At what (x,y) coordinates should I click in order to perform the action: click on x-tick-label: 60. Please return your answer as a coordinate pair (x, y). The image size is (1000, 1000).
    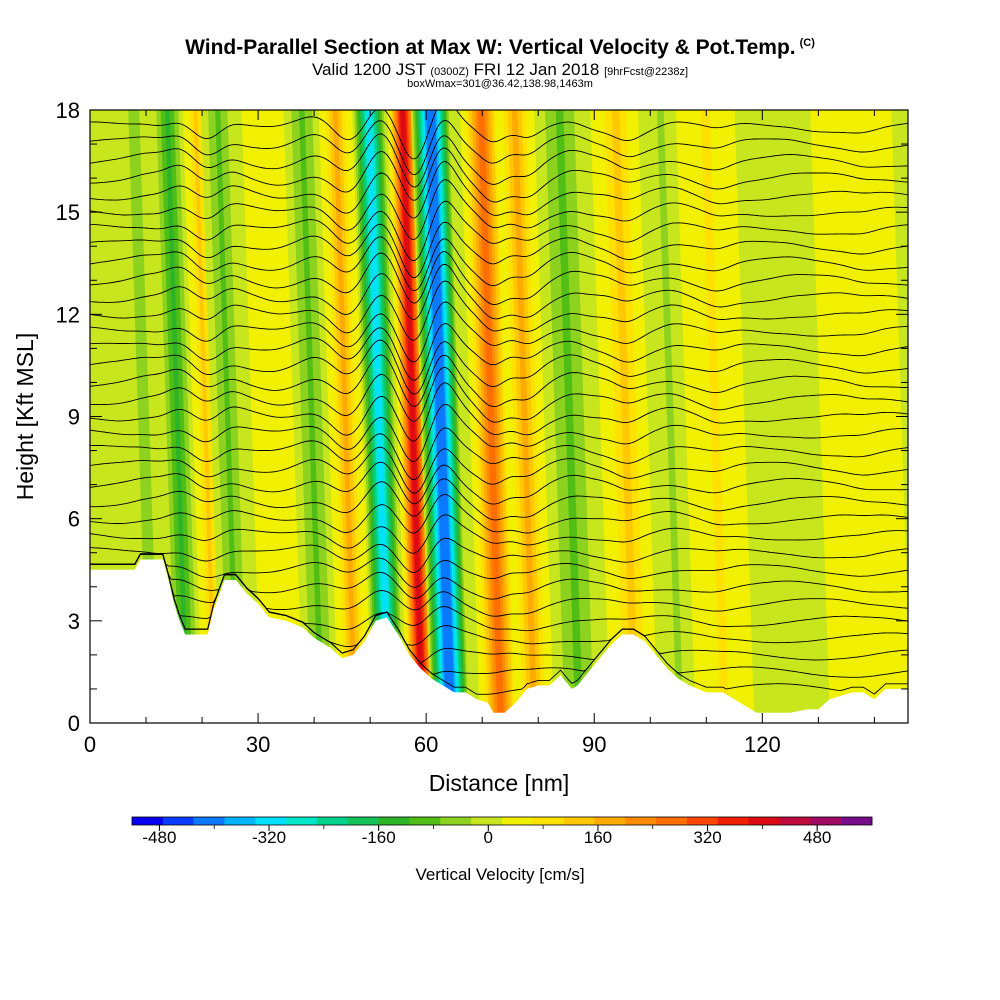
    Looking at the image, I should click on (426, 744).